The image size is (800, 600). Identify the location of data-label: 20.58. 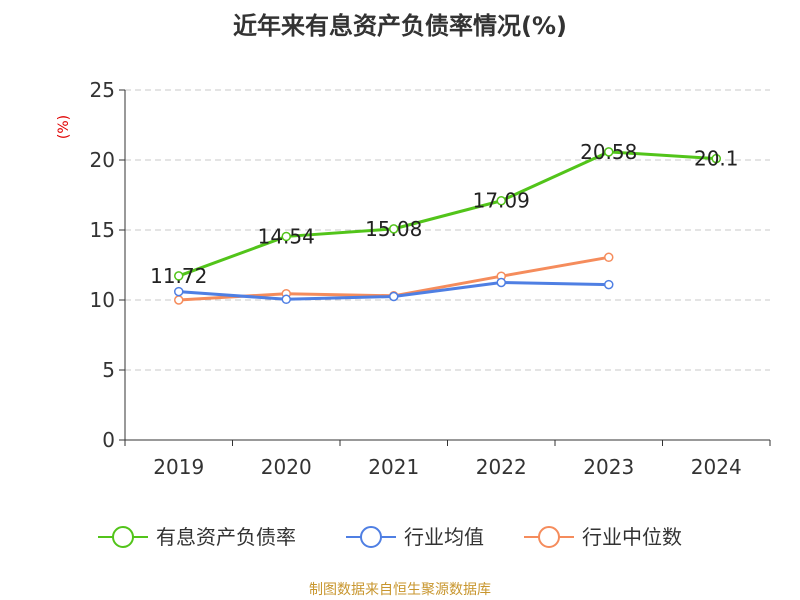
(608, 152).